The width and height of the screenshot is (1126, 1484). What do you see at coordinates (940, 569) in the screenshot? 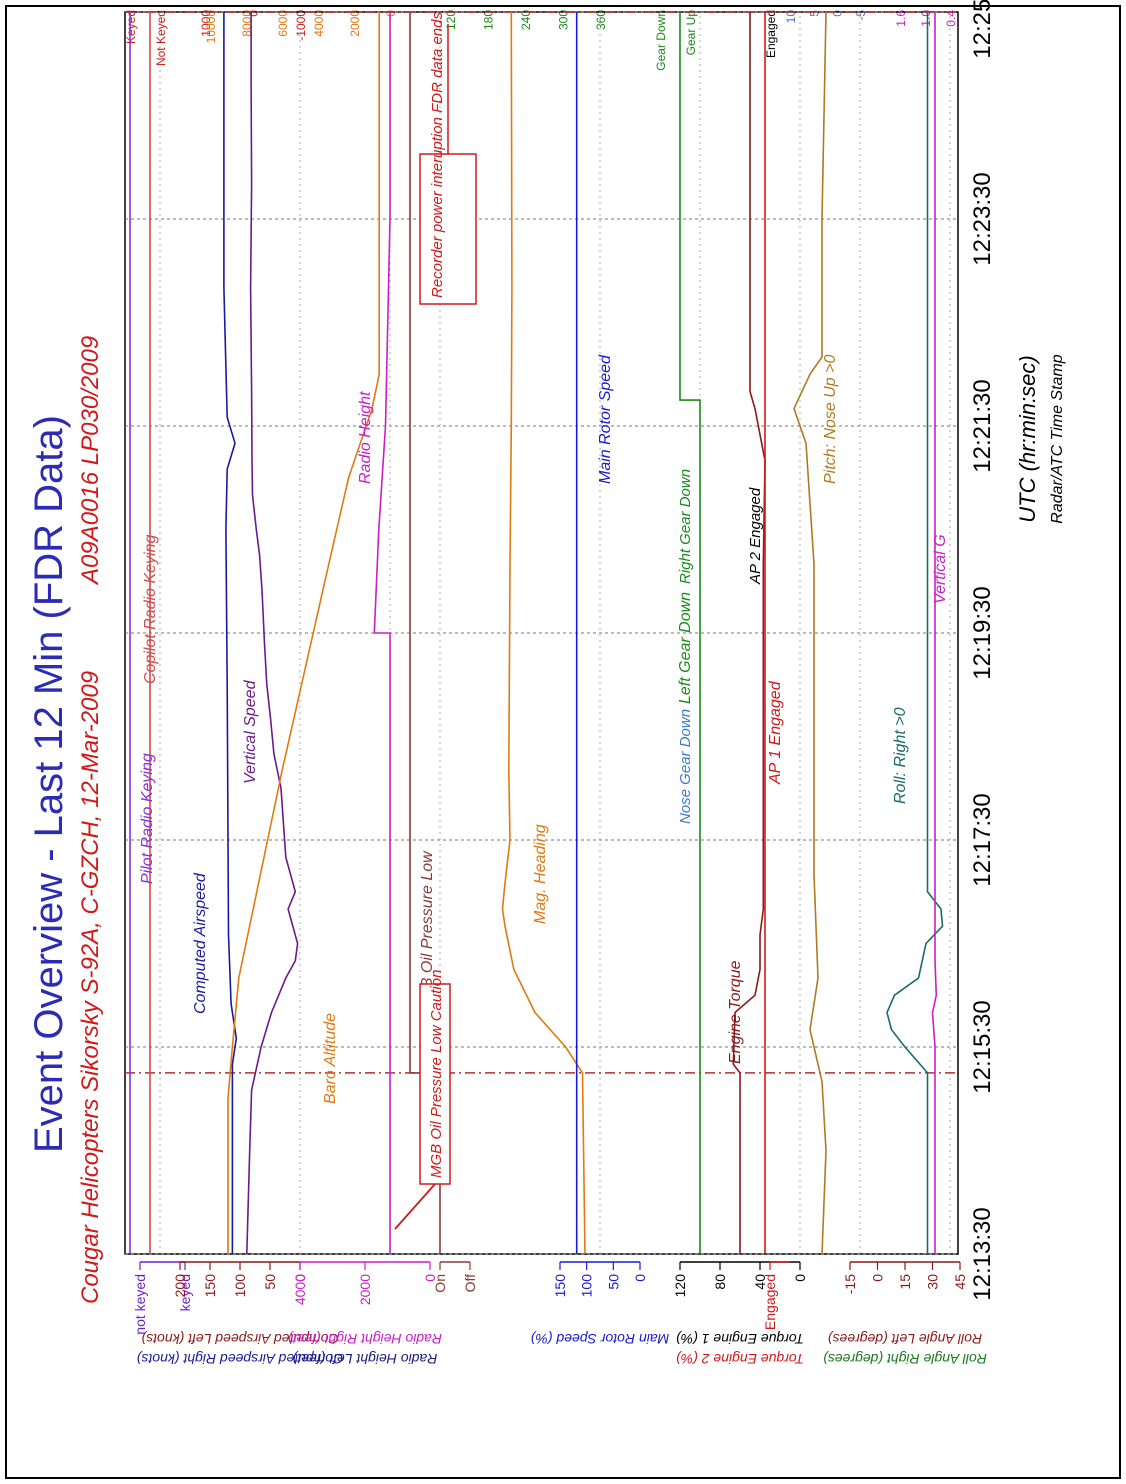
I see `series-label: Vertical G` at bounding box center [940, 569].